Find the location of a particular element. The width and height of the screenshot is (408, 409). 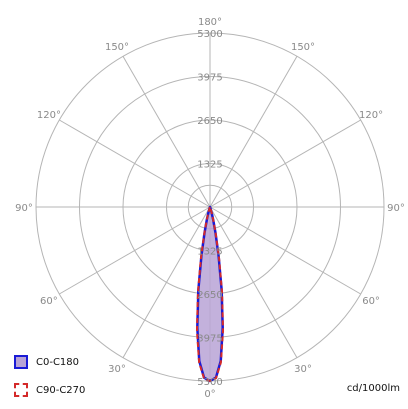

radial-tick-label-upper-1: 2650 is located at coordinates (209, 121).